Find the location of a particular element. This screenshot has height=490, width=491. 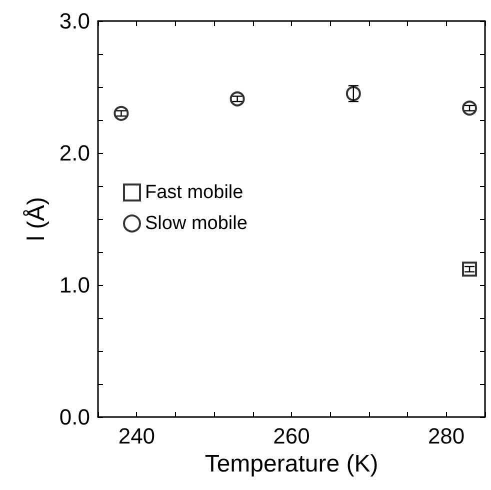

x-tick-label: 240 is located at coordinates (137, 436).